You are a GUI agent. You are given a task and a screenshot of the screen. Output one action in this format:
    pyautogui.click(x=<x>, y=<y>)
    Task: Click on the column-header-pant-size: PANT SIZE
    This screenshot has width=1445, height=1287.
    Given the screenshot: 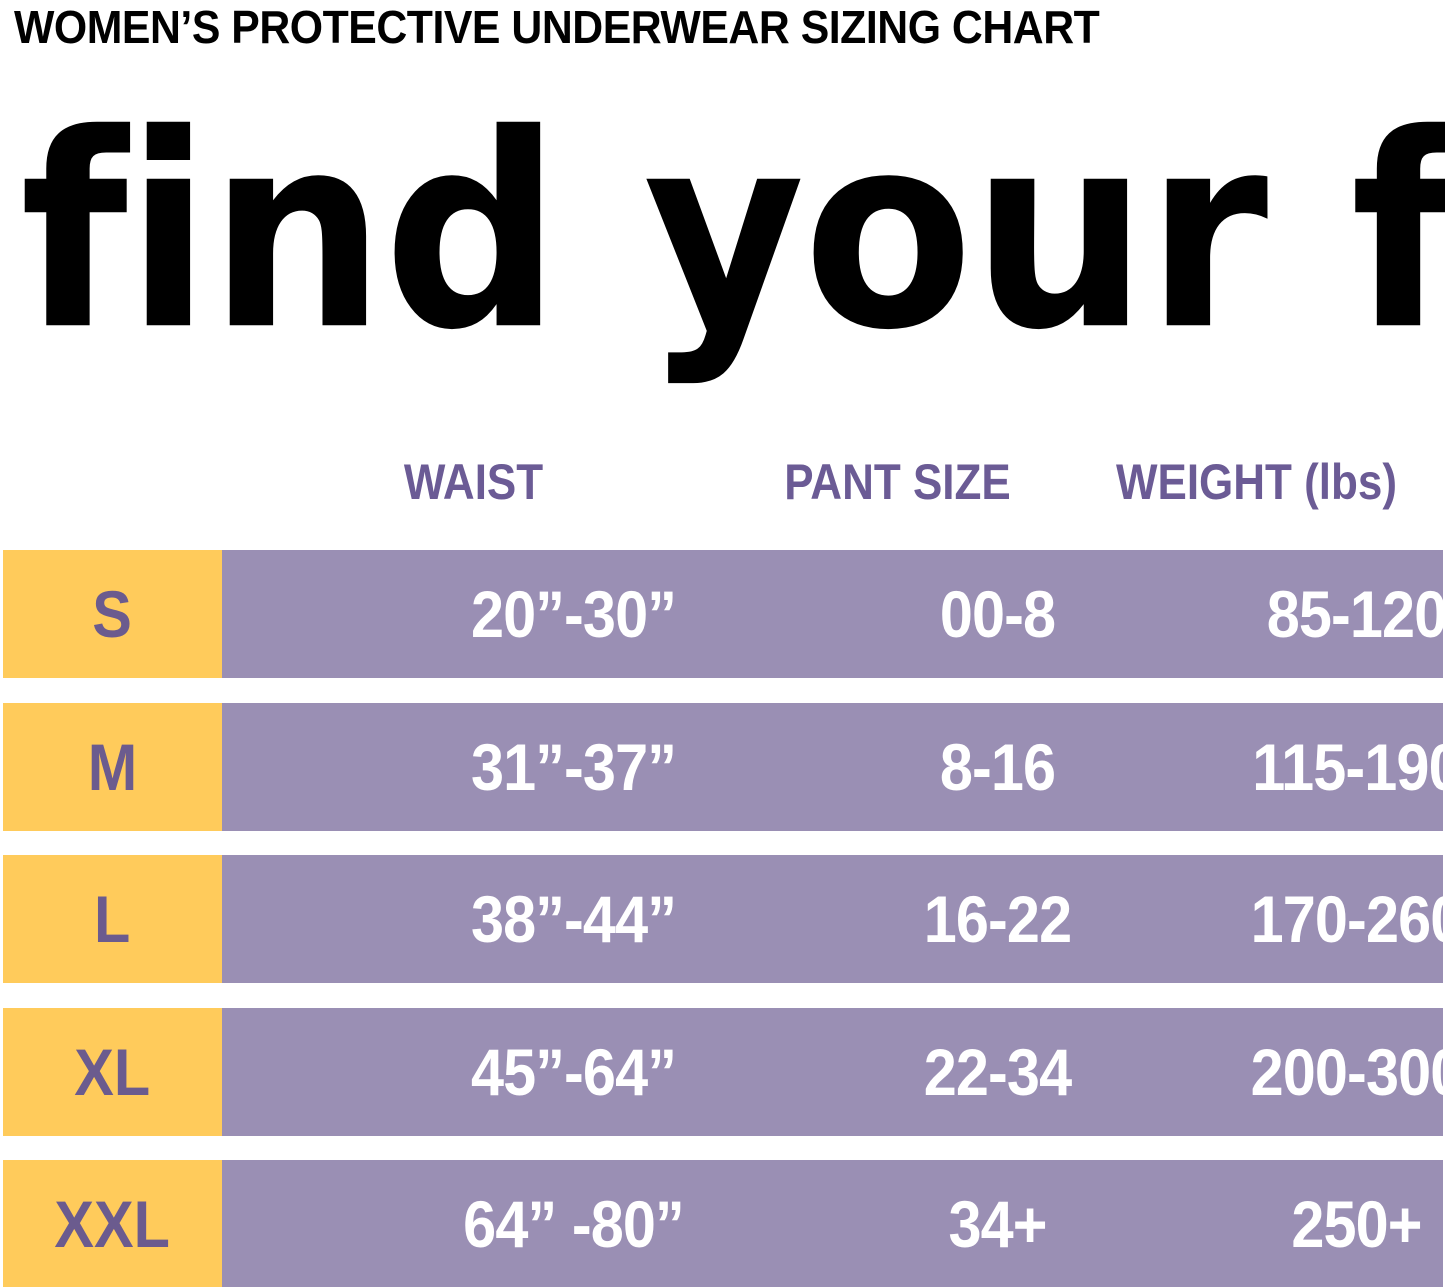 What is the action you would take?
    pyautogui.click(x=897, y=482)
    